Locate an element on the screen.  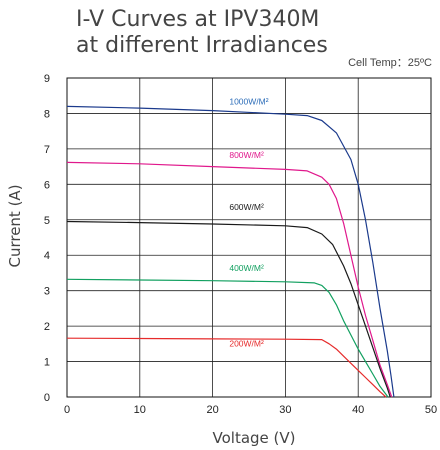
y-tick-label: 4 is located at coordinates (47, 256).